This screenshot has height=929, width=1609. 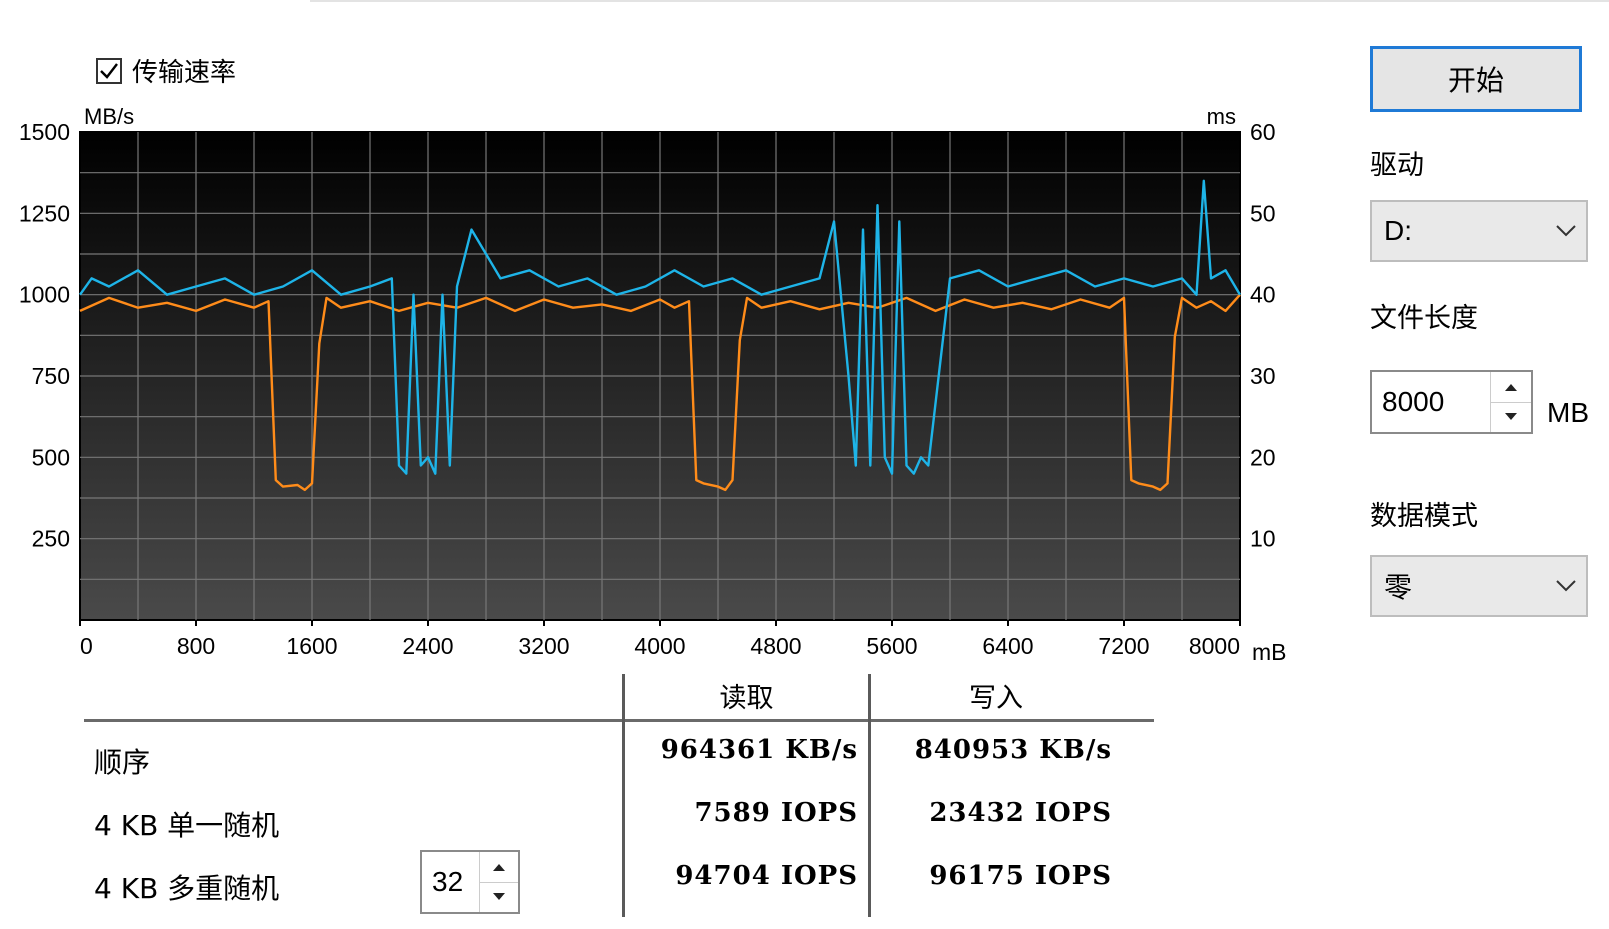 I want to click on left-axis-unit: MB/s, so click(x=109, y=116).